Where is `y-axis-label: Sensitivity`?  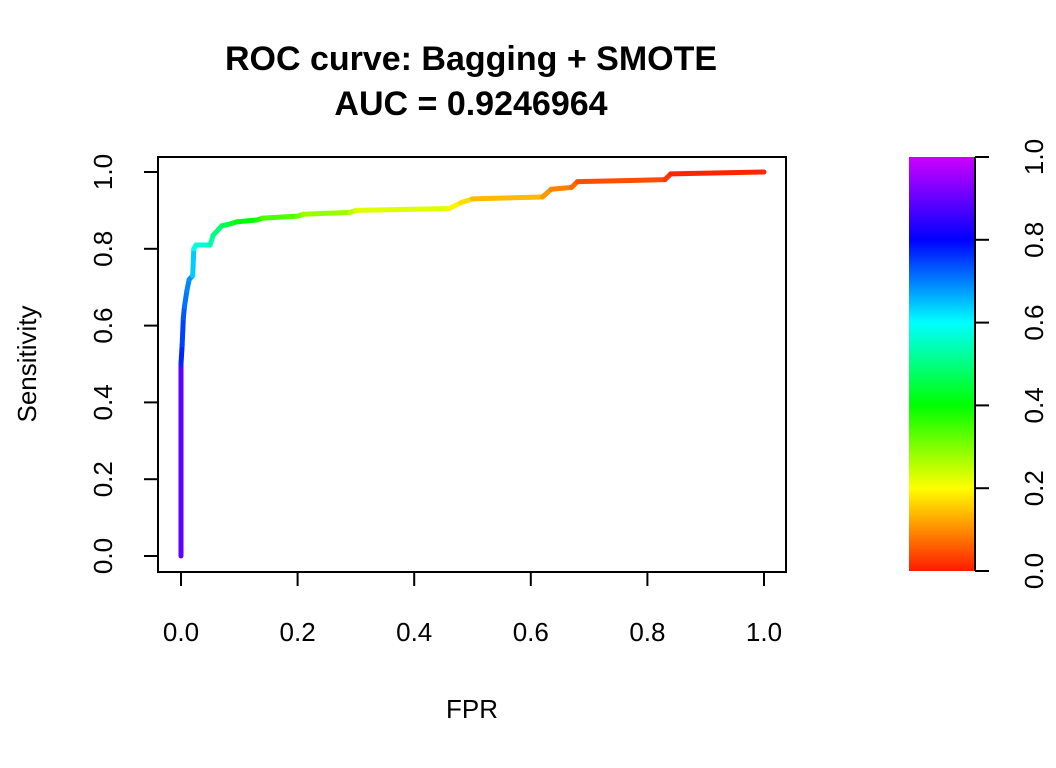 y-axis-label: Sensitivity is located at coordinates (27, 363).